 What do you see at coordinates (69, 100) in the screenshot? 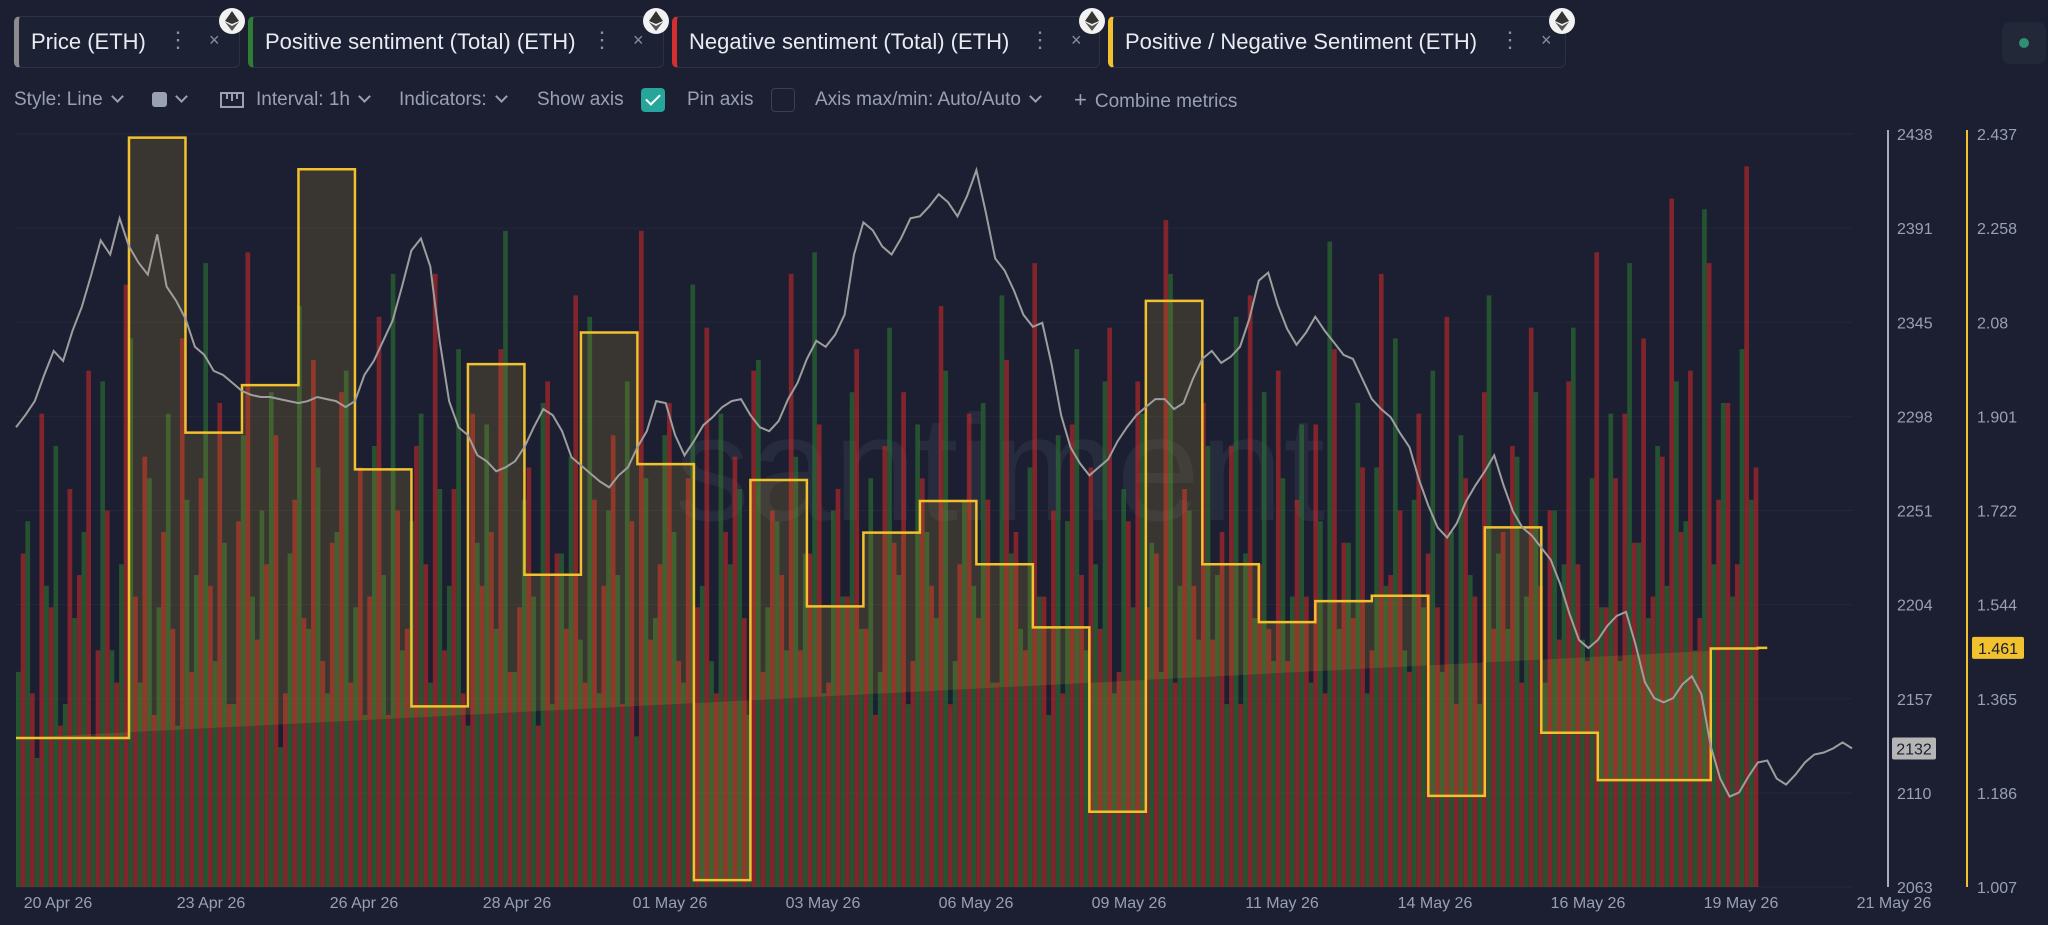
I see `style-dropdown: Style: Line` at bounding box center [69, 100].